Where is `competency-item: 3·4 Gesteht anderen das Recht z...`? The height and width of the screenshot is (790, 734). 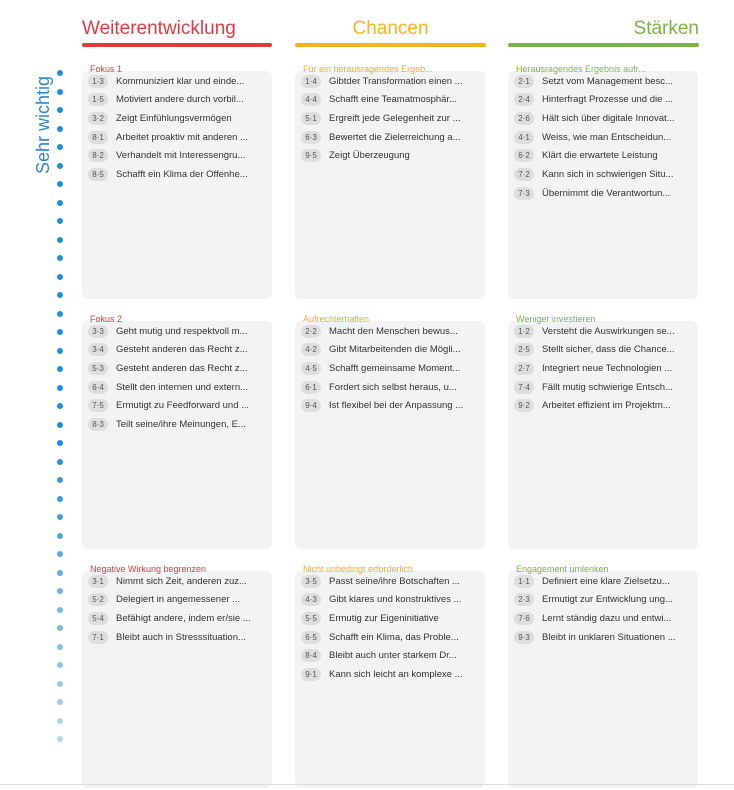
competency-item: 3·4 Gesteht anderen das Recht z... is located at coordinates (177, 350).